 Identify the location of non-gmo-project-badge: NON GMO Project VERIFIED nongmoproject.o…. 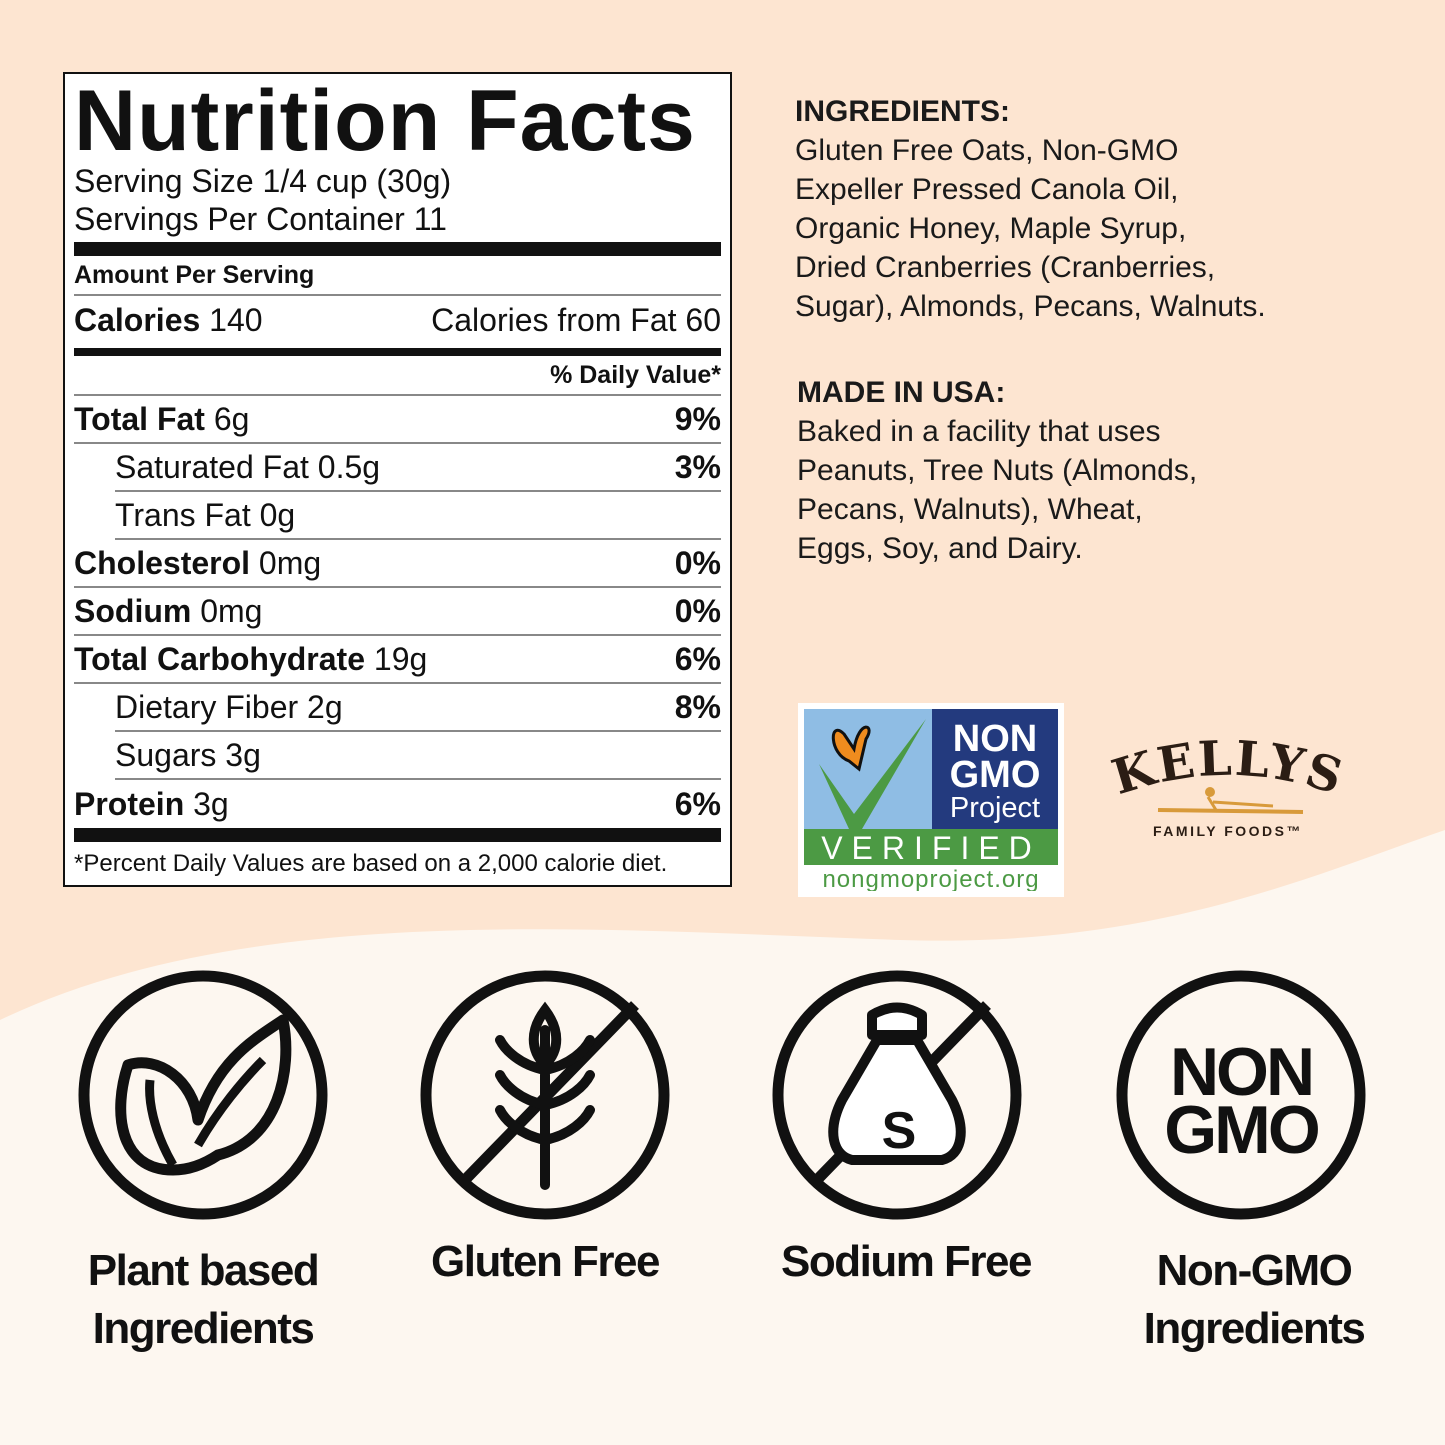
(931, 800).